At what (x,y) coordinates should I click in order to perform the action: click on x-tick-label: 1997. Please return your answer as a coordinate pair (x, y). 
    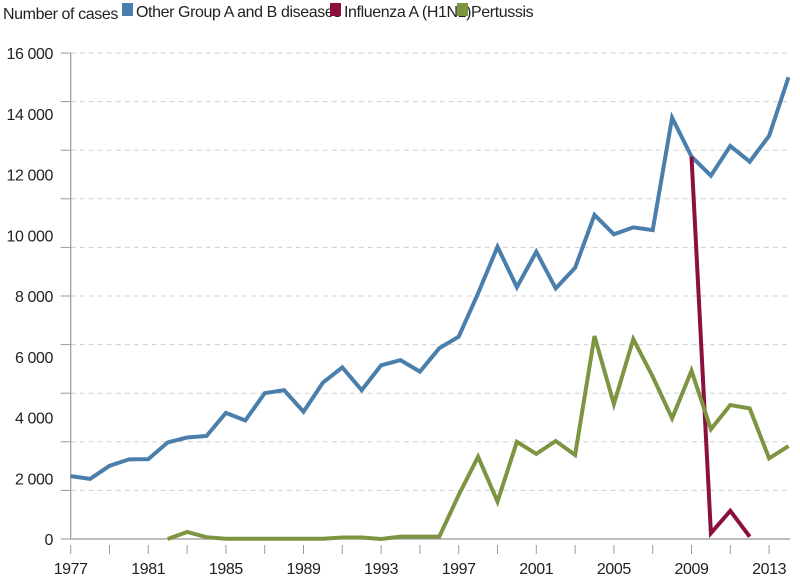
    Looking at the image, I should click on (459, 569).